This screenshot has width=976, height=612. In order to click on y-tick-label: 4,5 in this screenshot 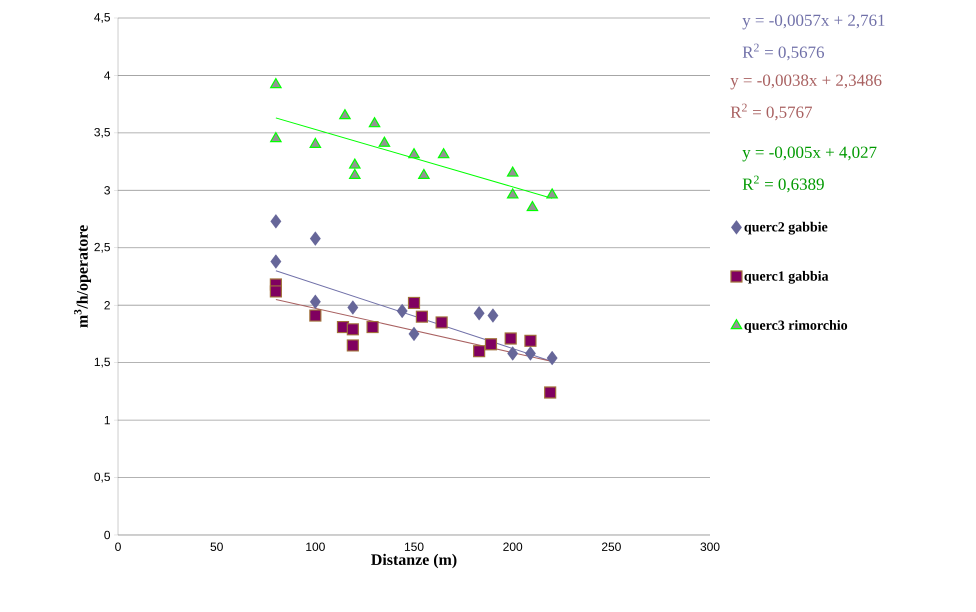, I will do `click(102, 18)`.